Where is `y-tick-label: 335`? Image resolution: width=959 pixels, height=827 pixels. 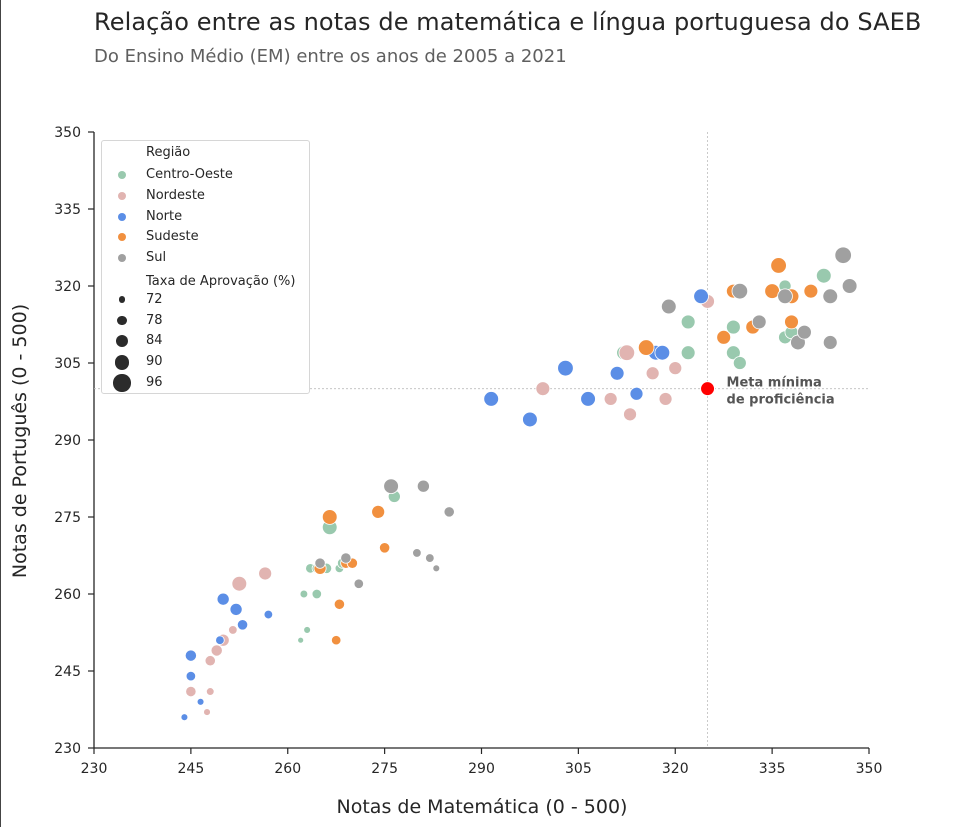 y-tick-label: 335 is located at coordinates (67, 210).